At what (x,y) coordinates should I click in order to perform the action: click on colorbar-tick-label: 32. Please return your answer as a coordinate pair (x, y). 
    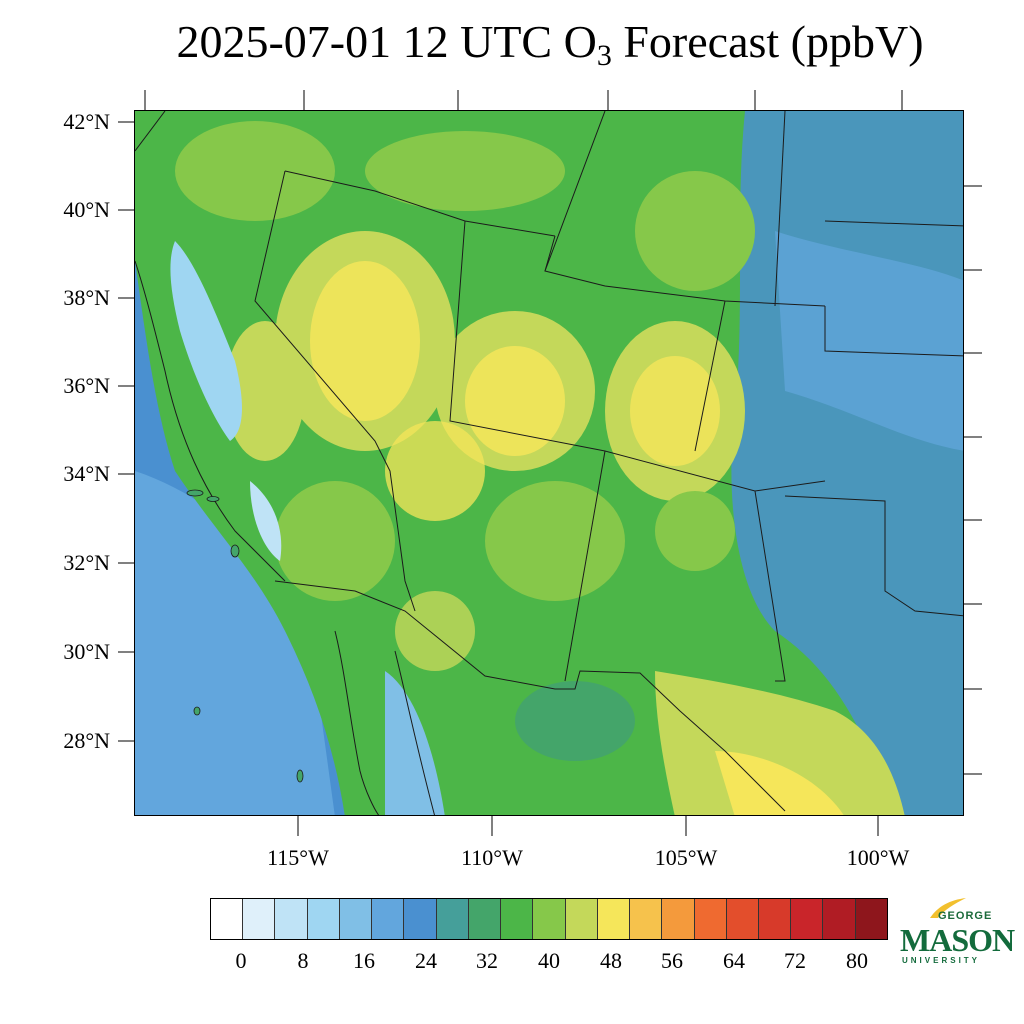
    Looking at the image, I should click on (487, 960).